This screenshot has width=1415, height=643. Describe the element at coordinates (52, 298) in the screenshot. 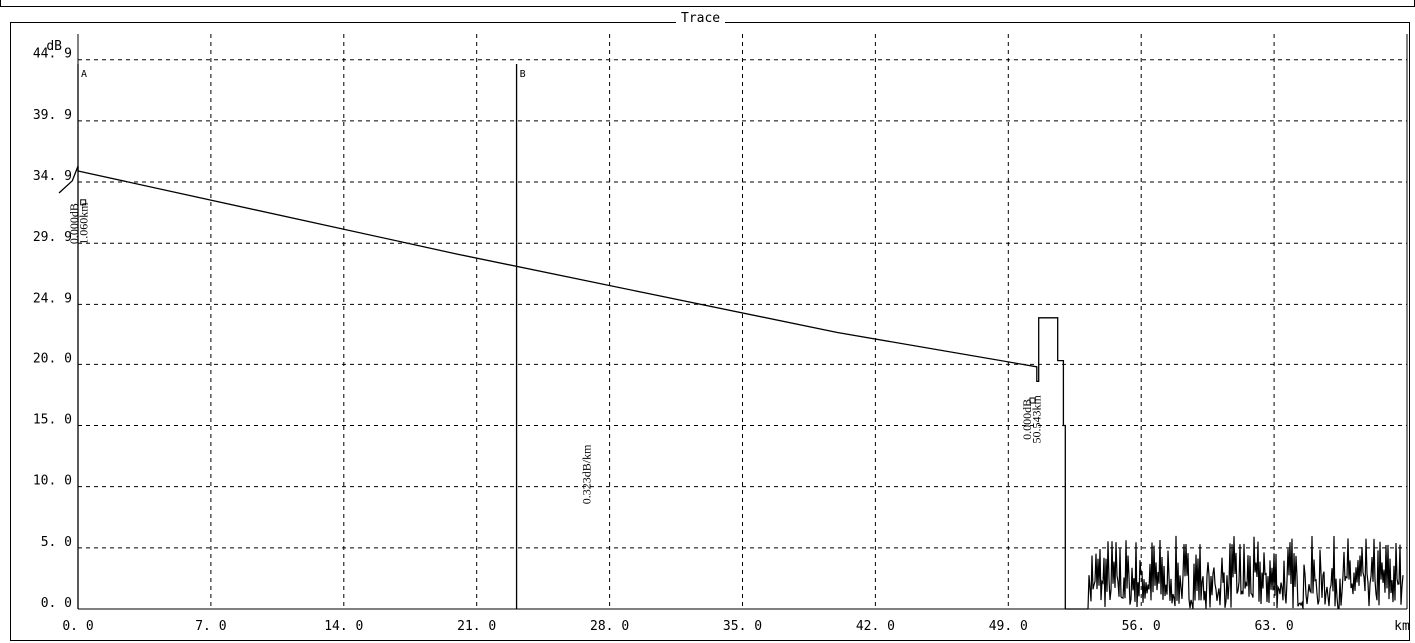

I see `y-tick-label: 24. 9` at that location.